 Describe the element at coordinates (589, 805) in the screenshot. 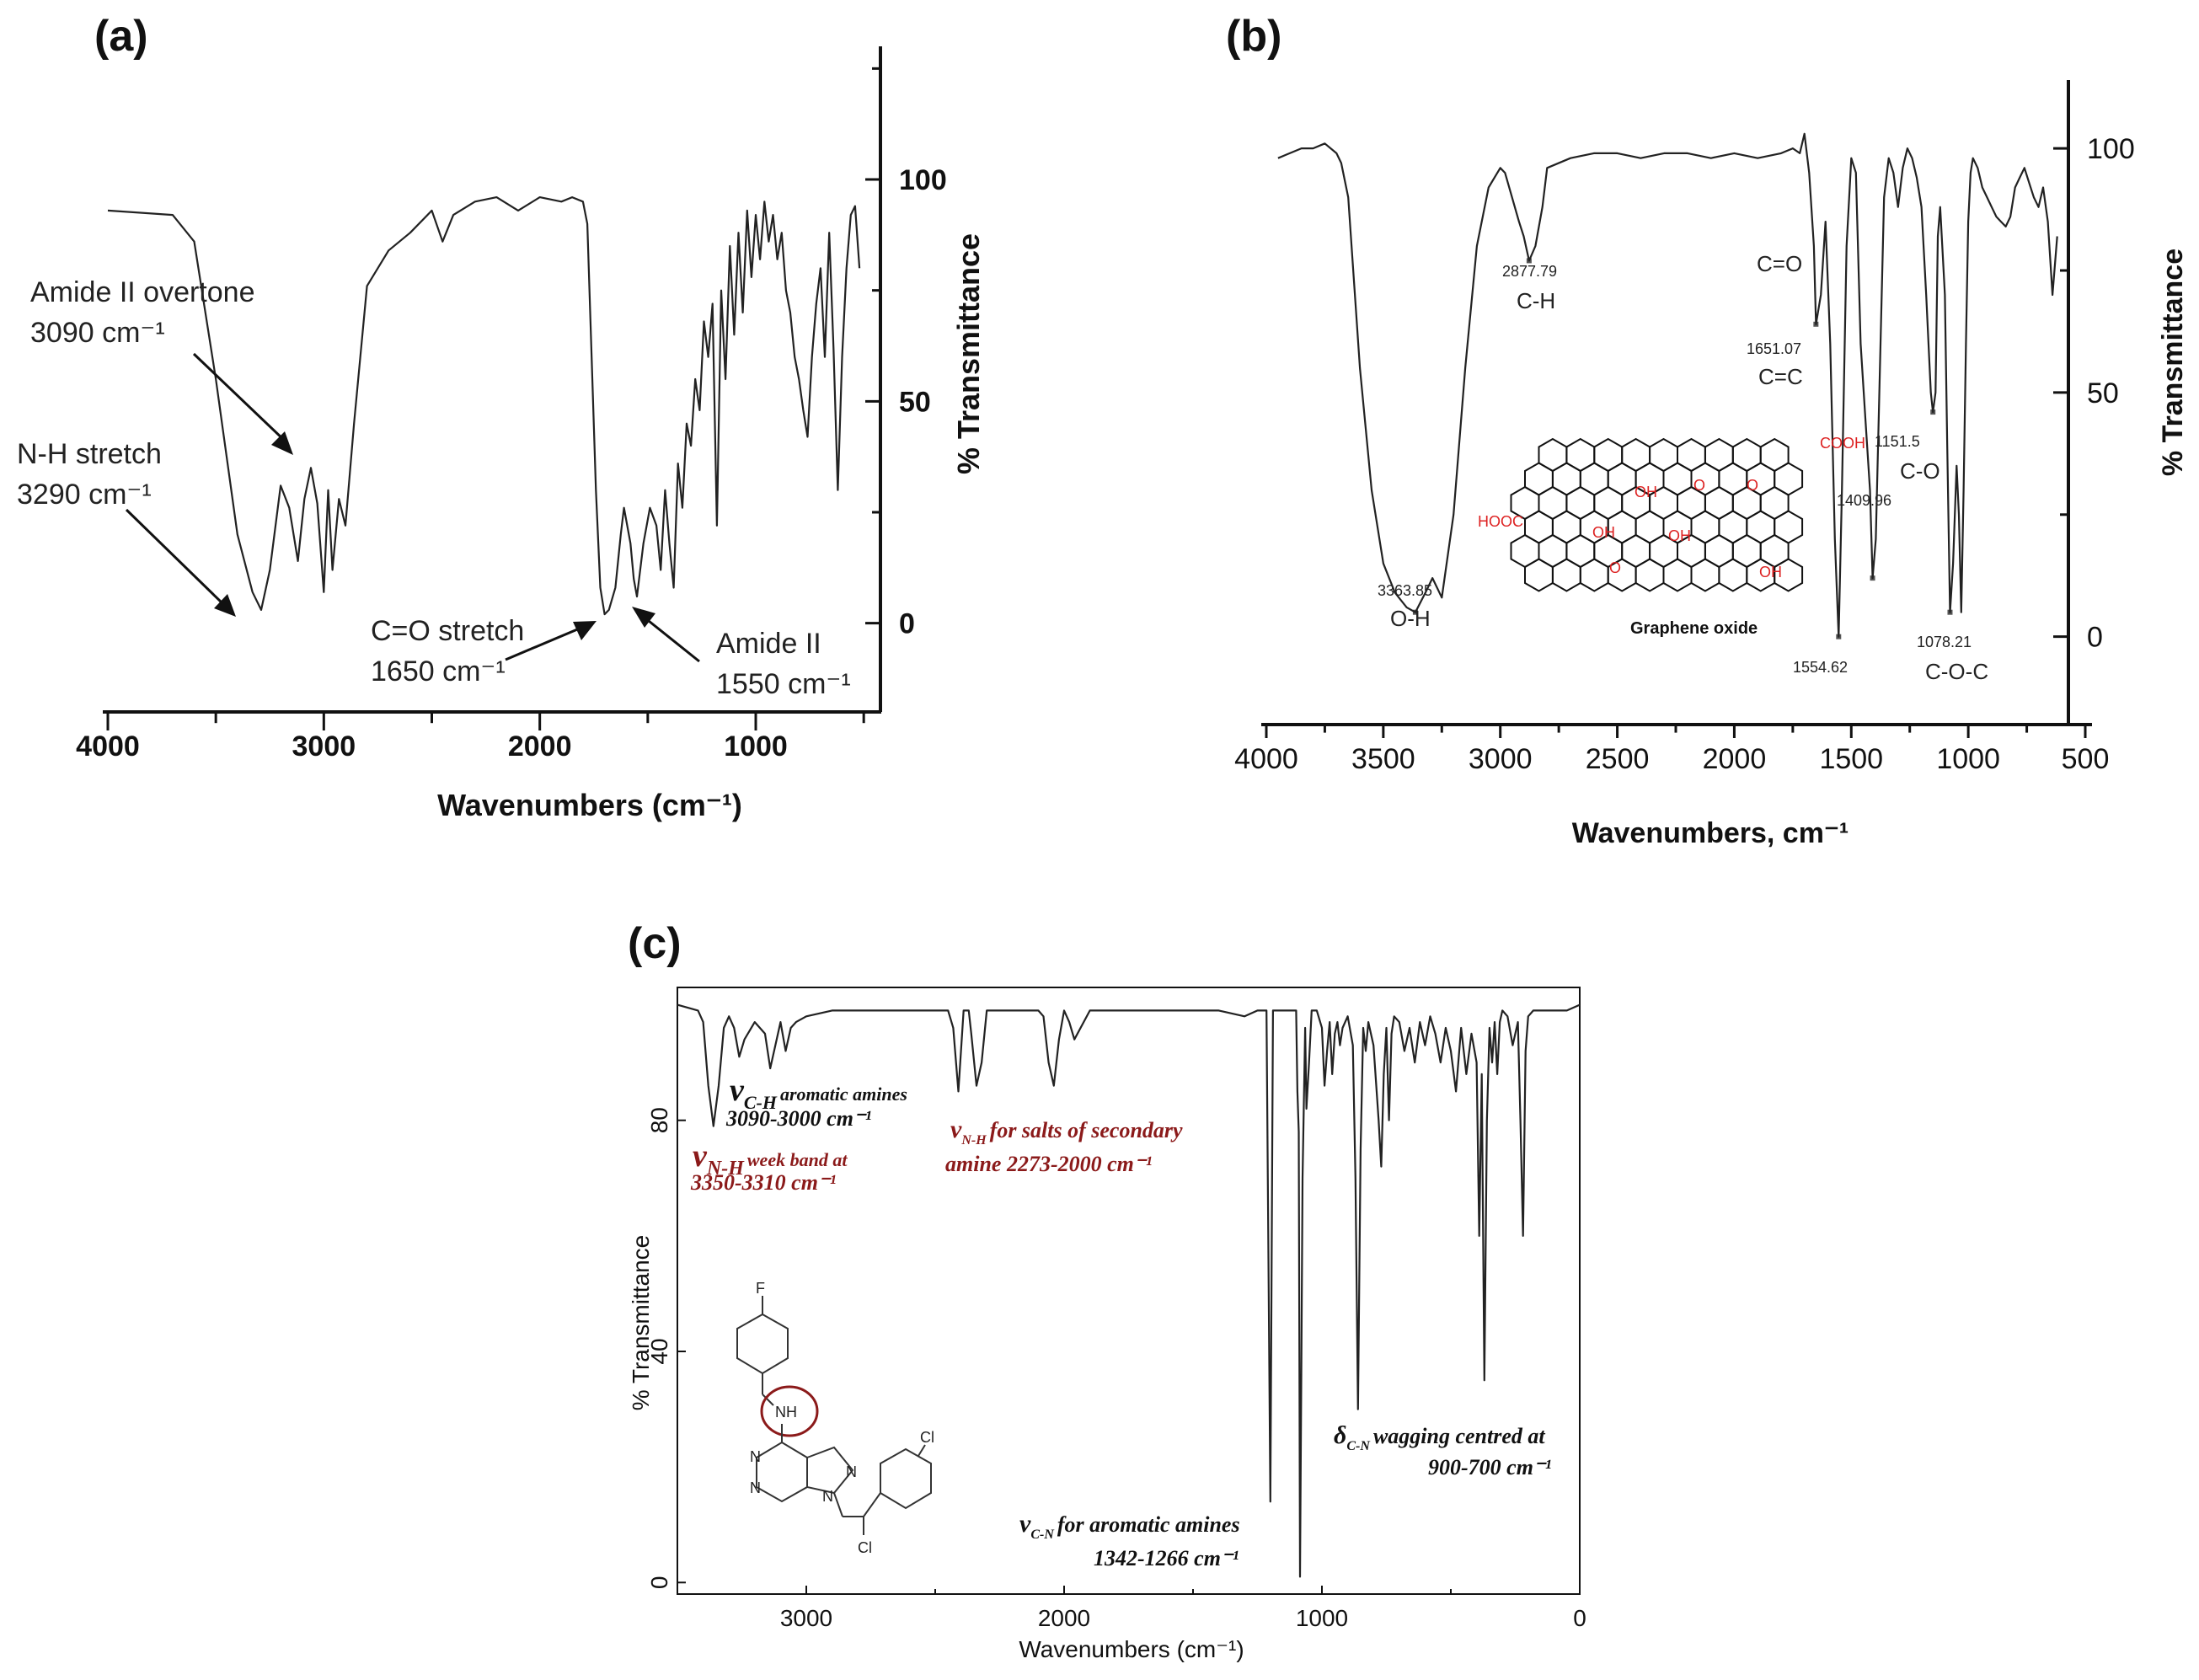

I see `panel-a-x-axis-label: Wavenumbers (cm⁻¹)` at that location.